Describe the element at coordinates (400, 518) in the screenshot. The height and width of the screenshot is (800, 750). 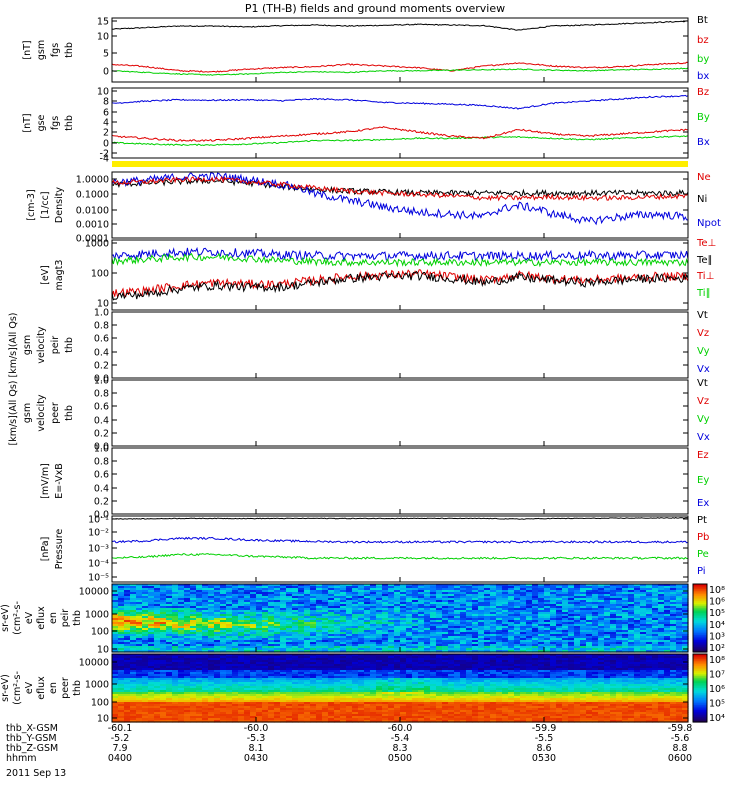
I see `series-pt` at that location.